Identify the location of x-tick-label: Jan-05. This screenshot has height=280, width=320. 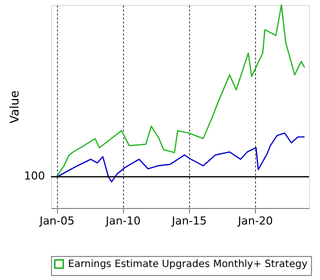
(56, 221).